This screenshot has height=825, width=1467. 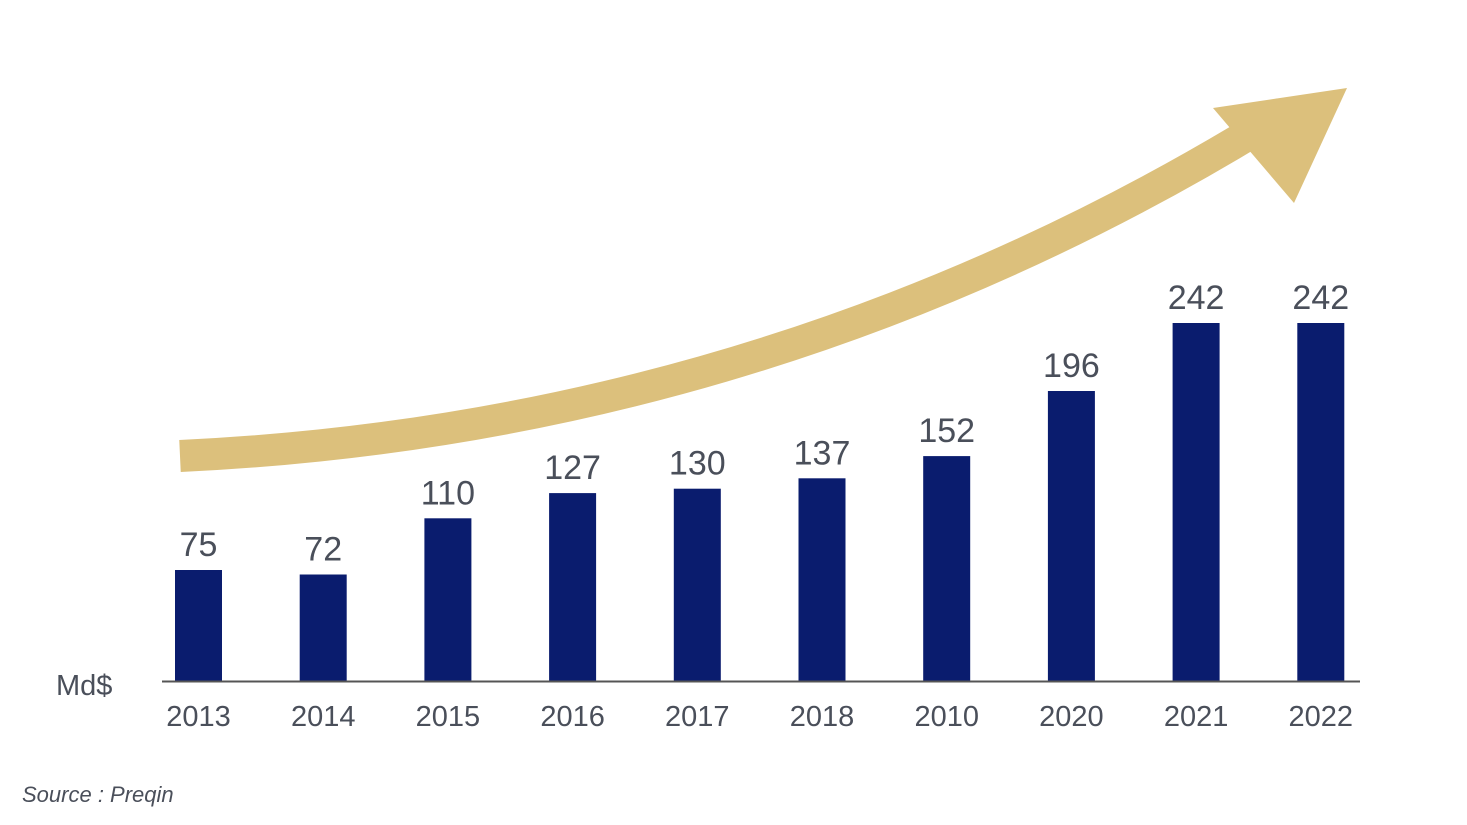 What do you see at coordinates (1280, 145) in the screenshot?
I see `trend-arrow-head` at bounding box center [1280, 145].